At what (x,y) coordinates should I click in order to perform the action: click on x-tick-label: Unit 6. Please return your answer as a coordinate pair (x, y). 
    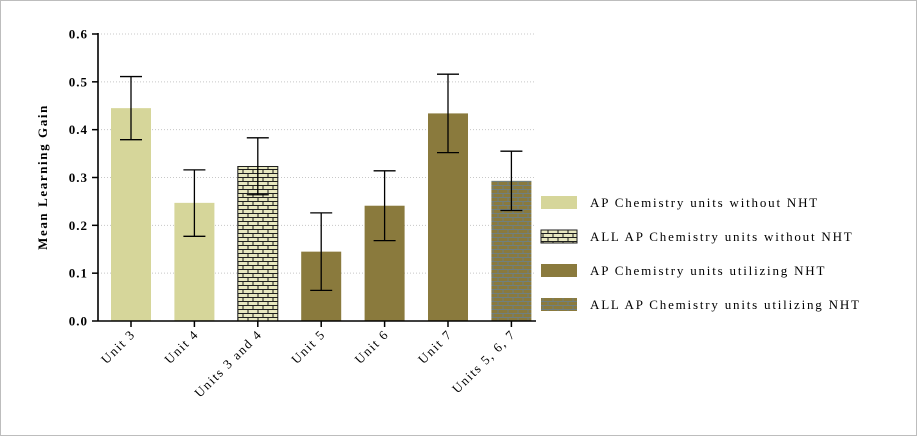
    Looking at the image, I should click on (372, 347).